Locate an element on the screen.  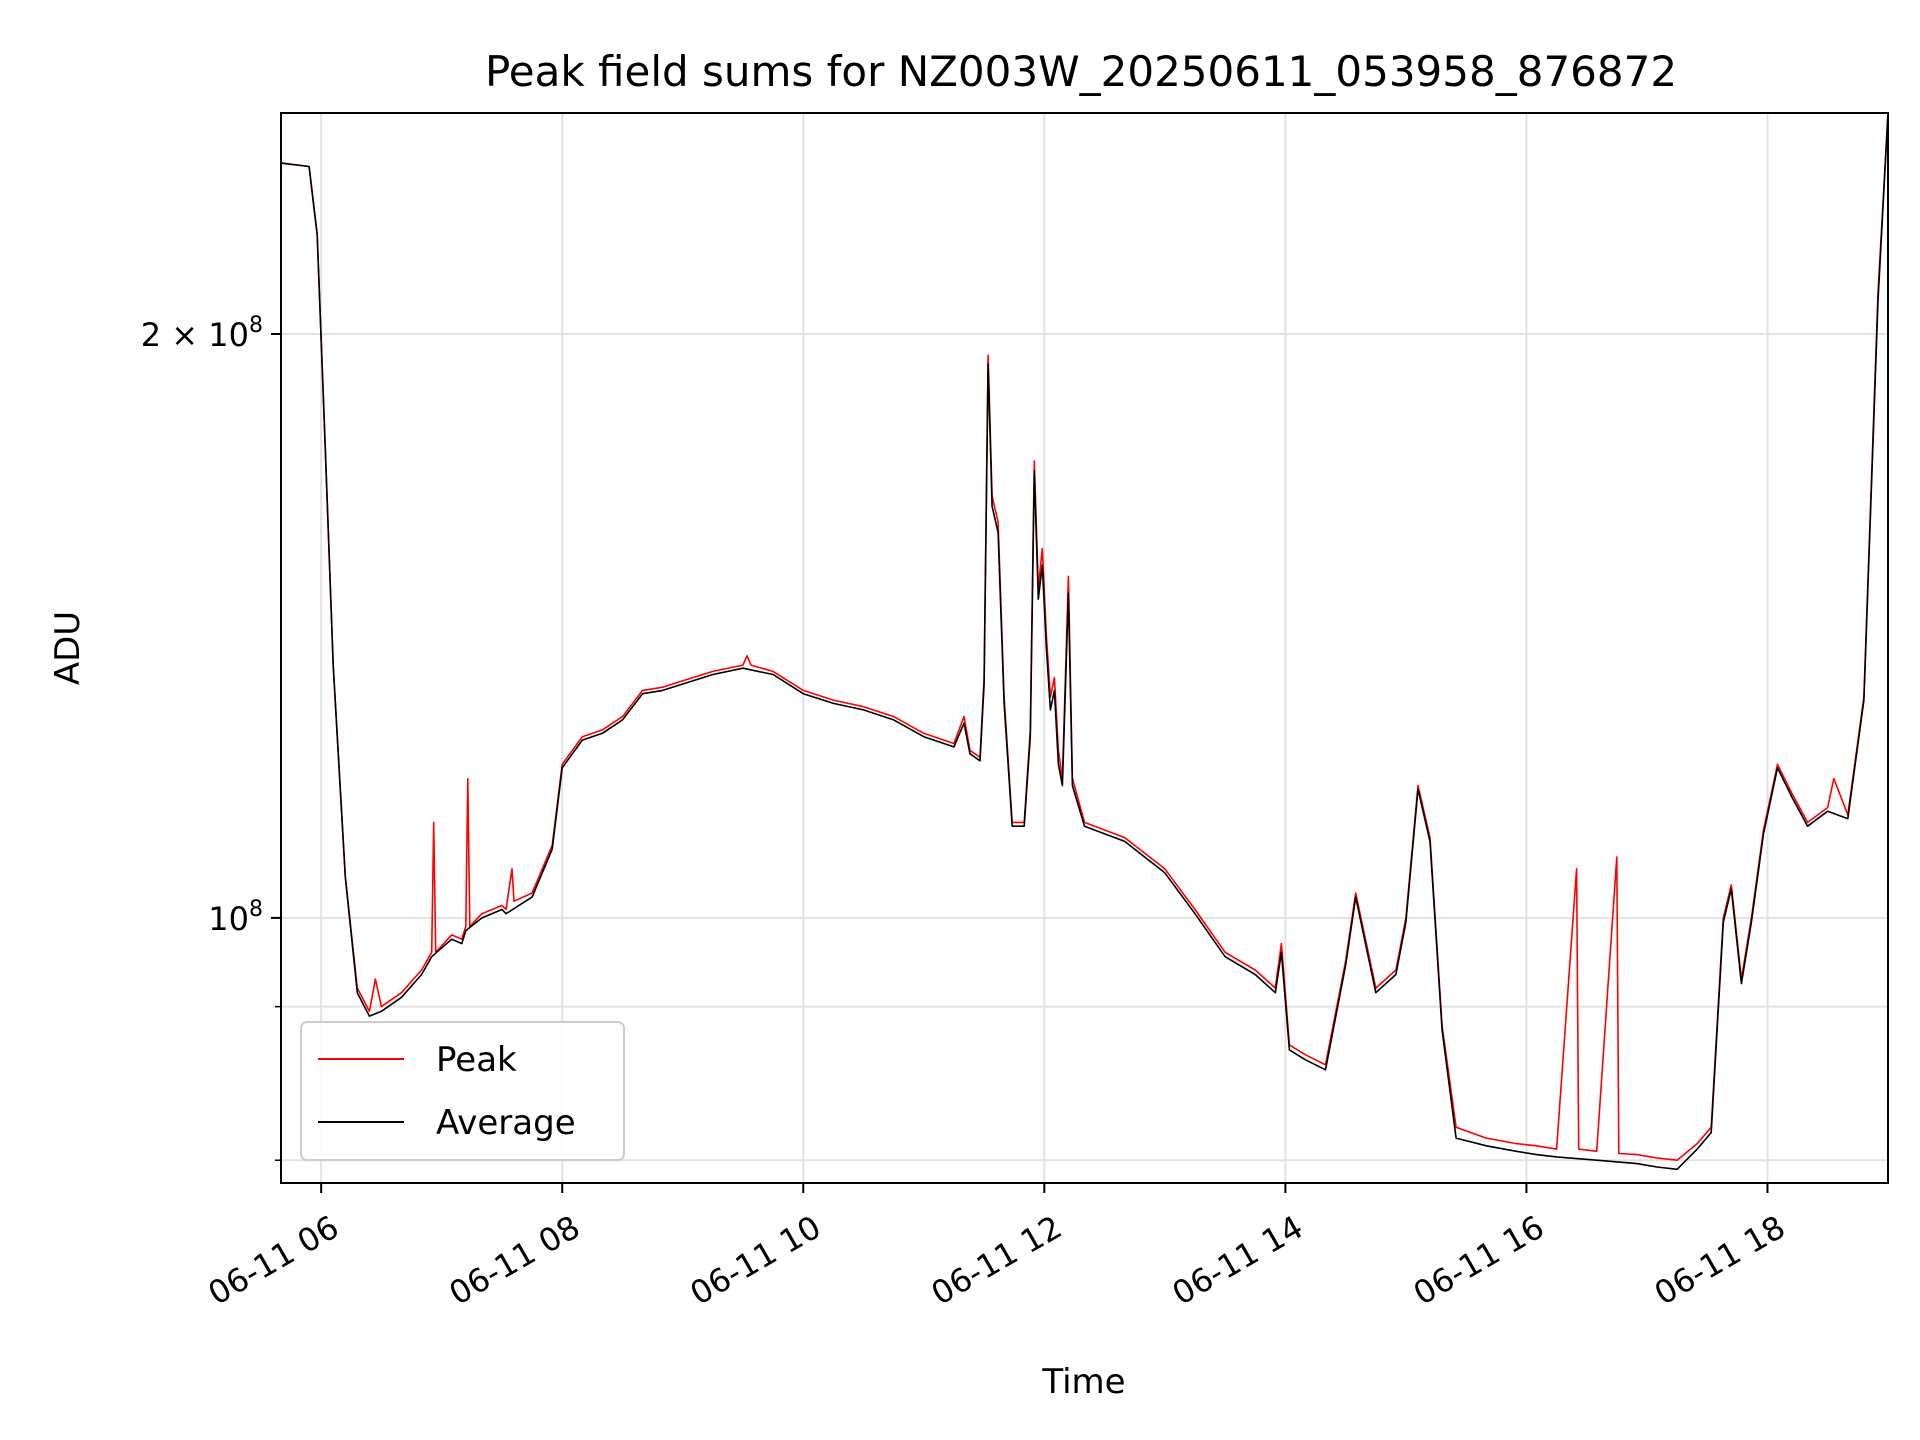
legend: Peak Average is located at coordinates (462, 1091).